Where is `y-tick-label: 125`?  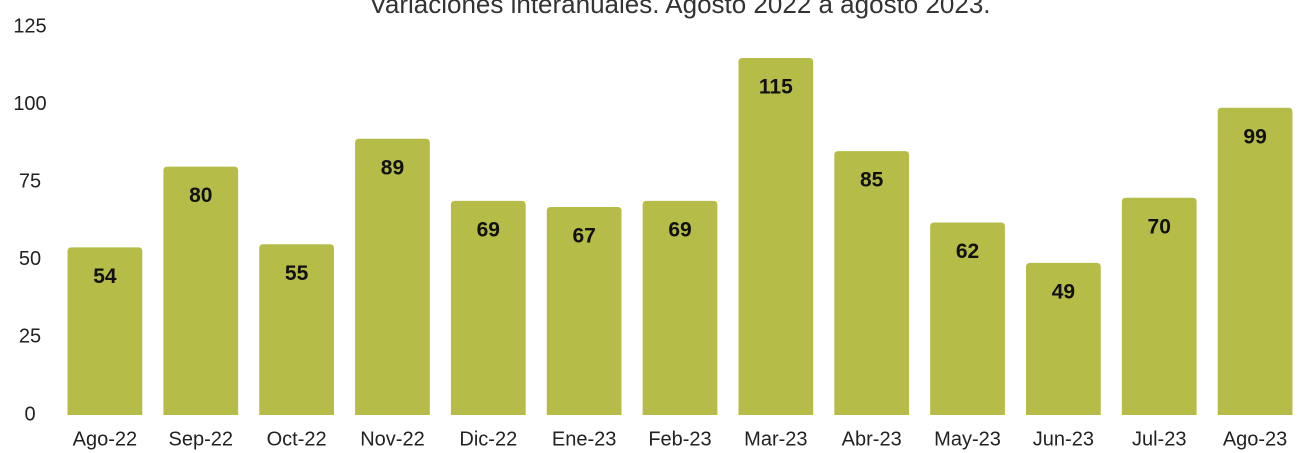 y-tick-label: 125 is located at coordinates (29, 26).